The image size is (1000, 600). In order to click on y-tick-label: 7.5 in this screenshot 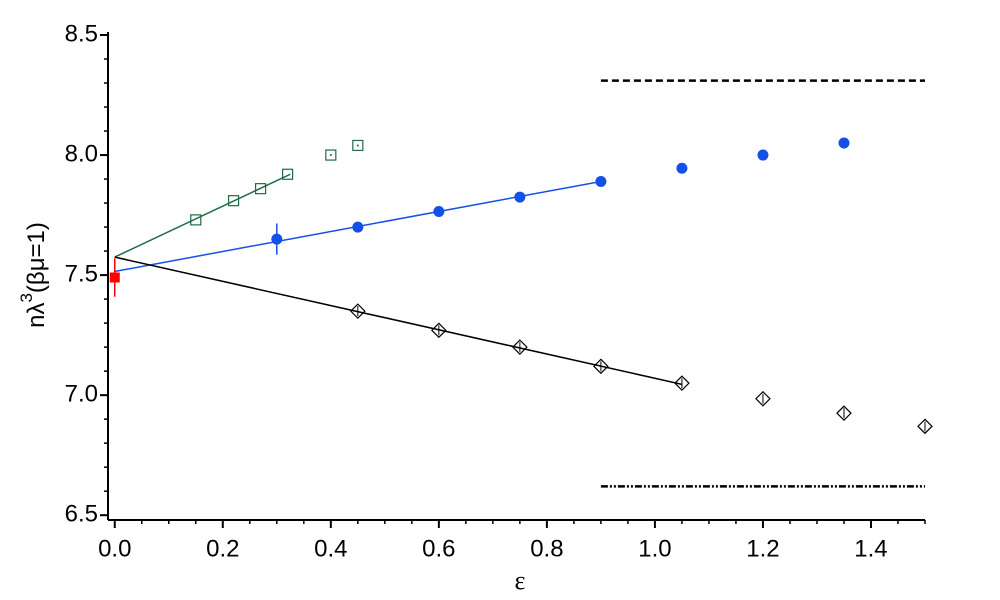, I will do `click(81, 273)`.